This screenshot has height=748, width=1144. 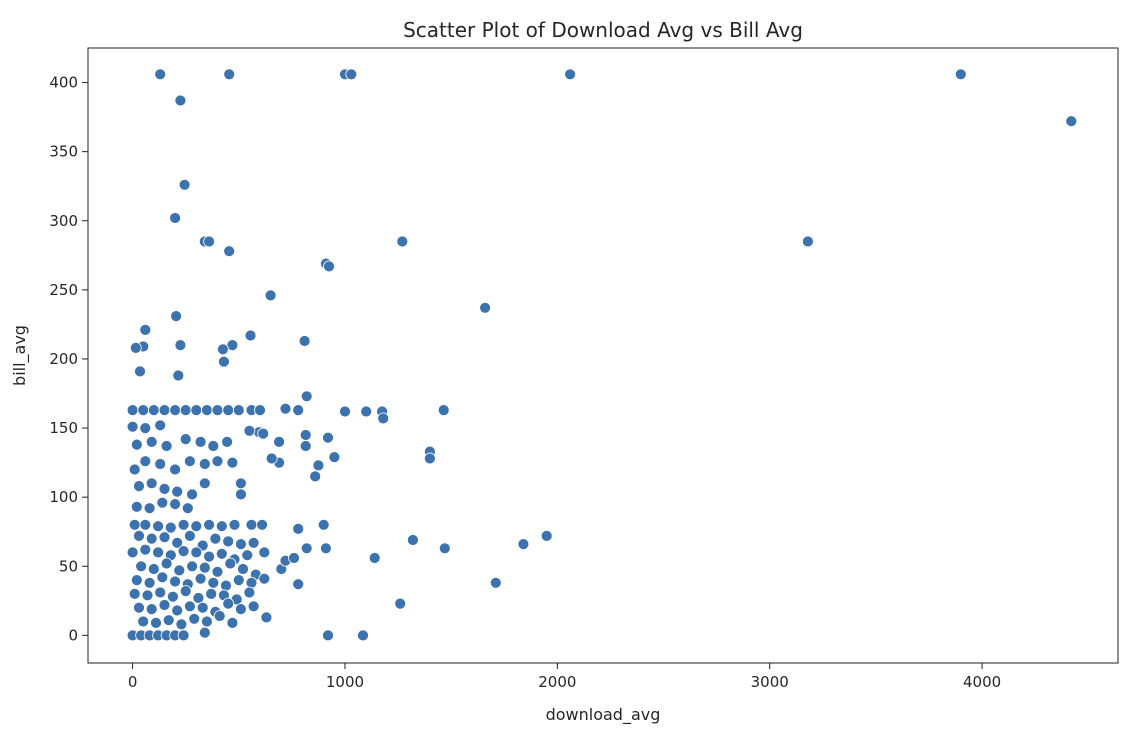 I want to click on y-tick-label: 400, so click(x=63, y=83).